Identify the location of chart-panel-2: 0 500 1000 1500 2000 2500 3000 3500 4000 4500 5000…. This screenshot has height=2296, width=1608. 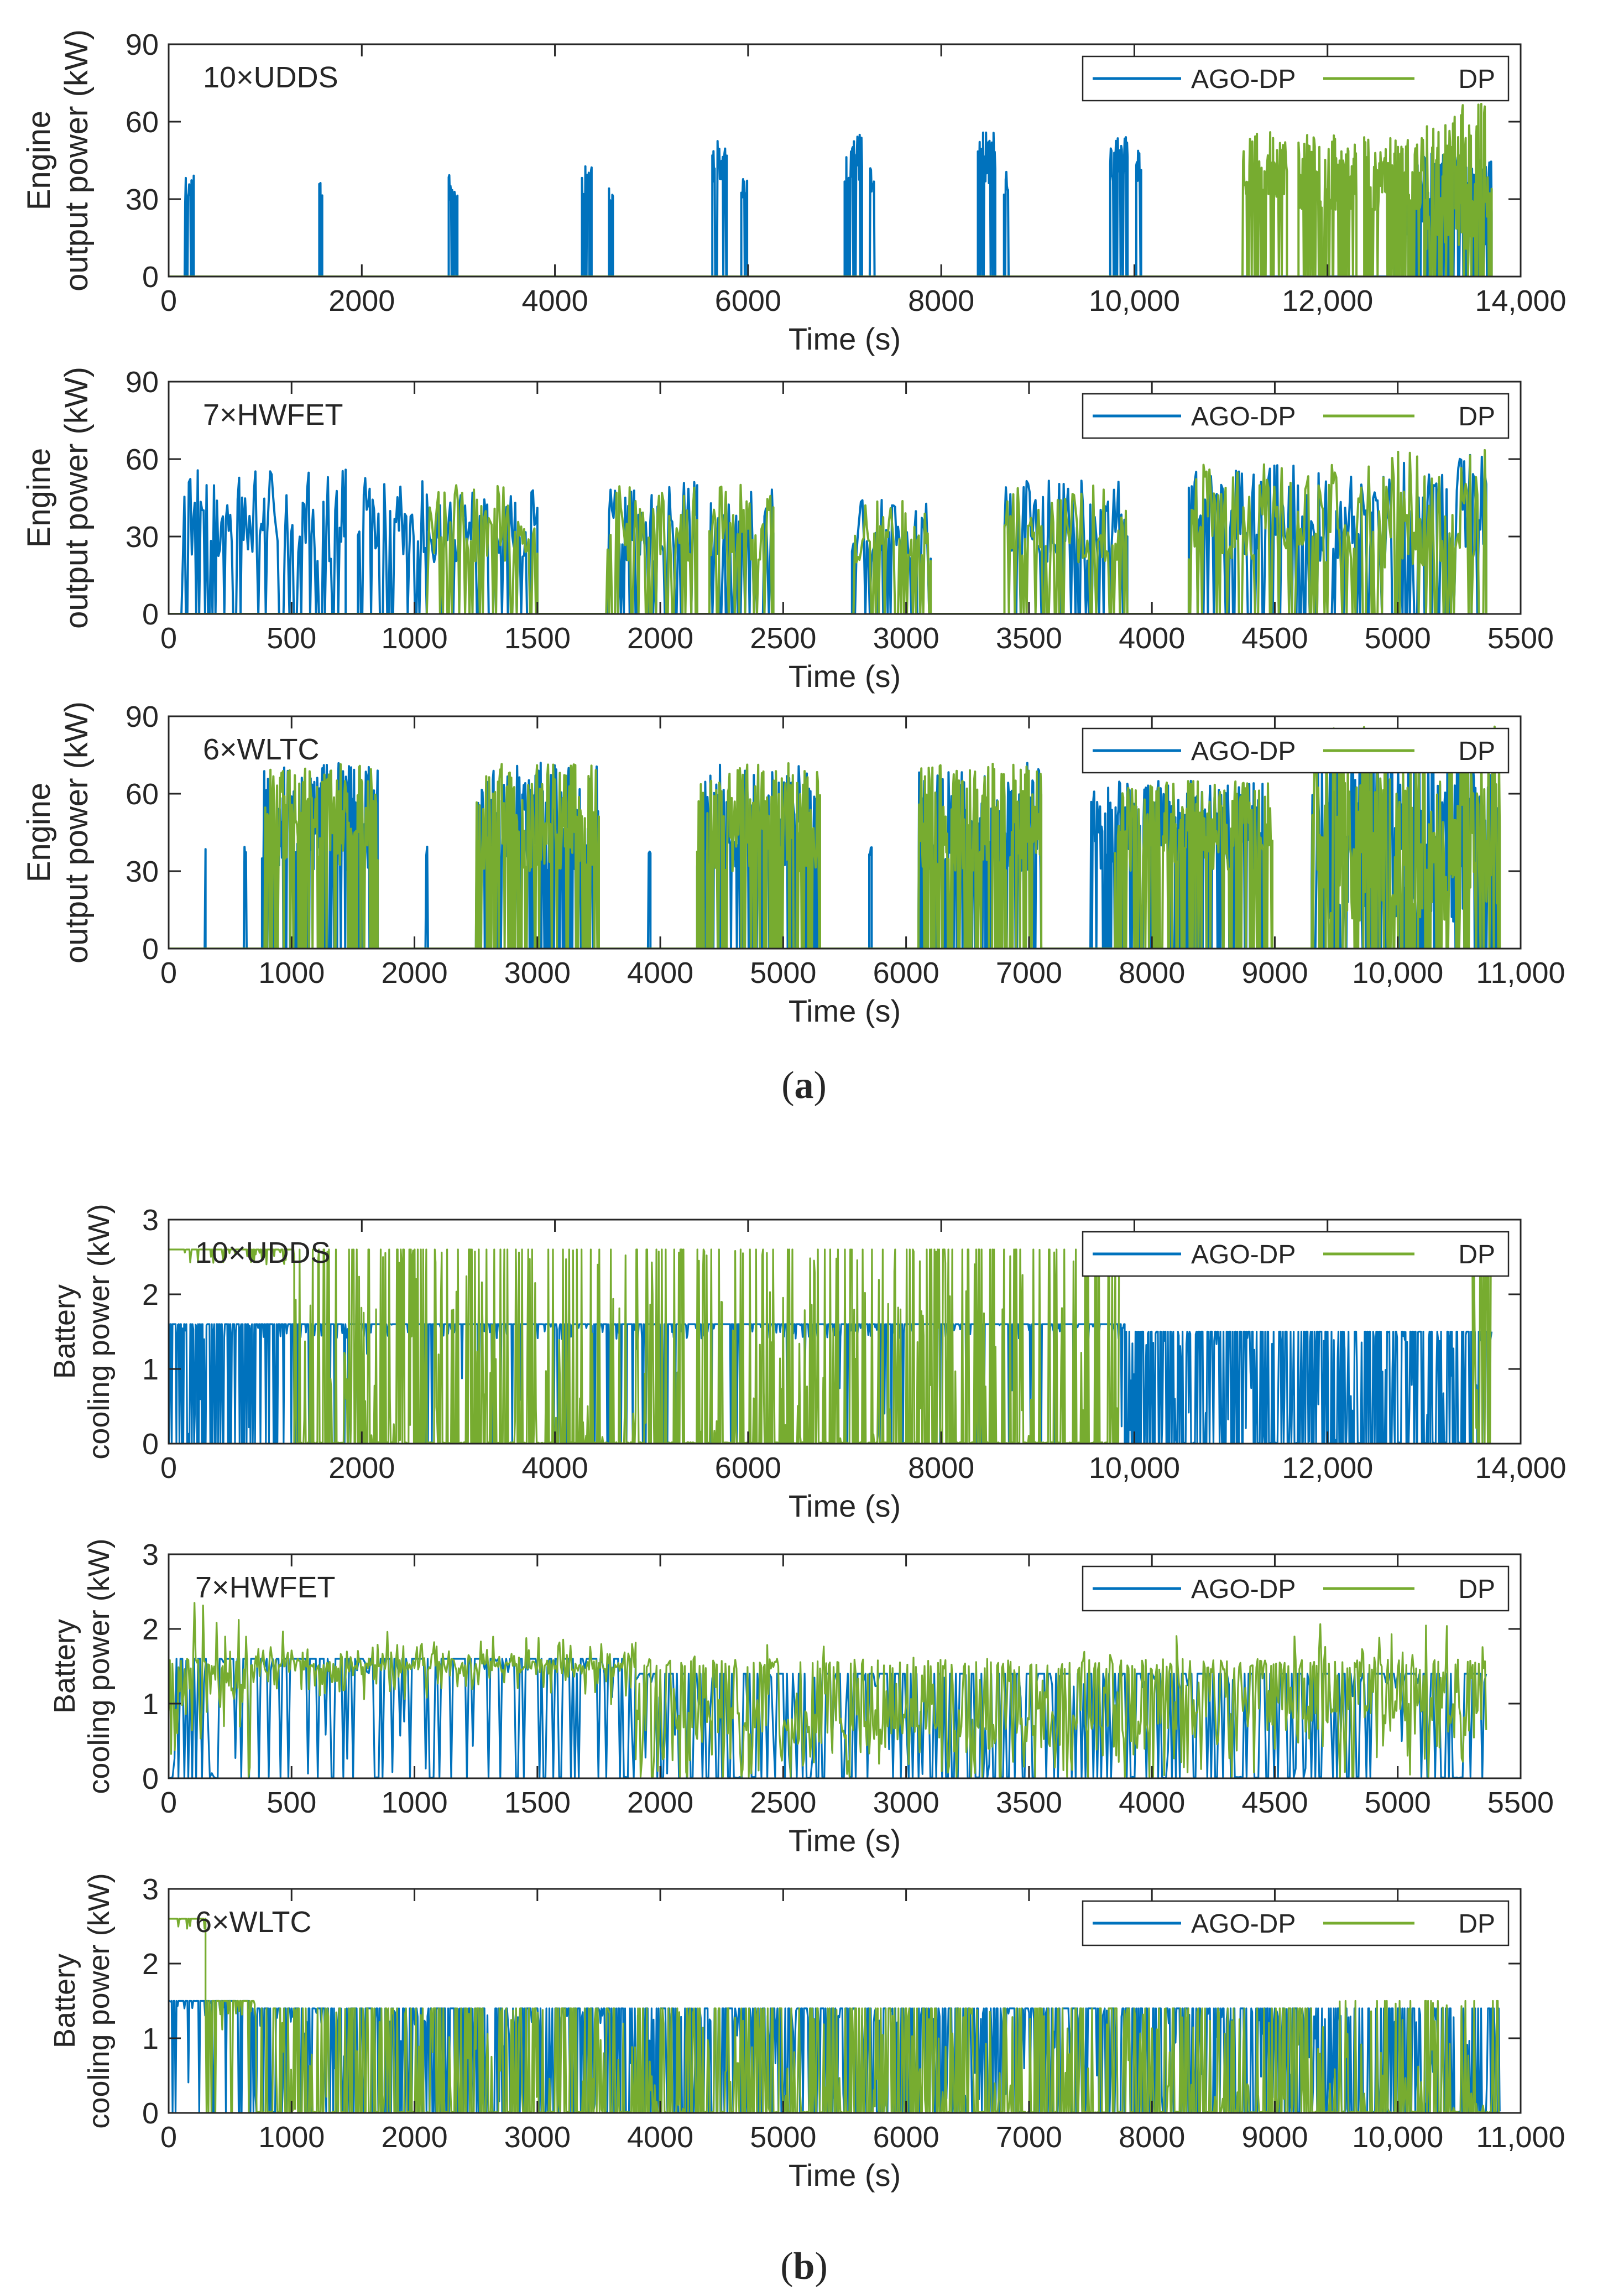
(787, 530).